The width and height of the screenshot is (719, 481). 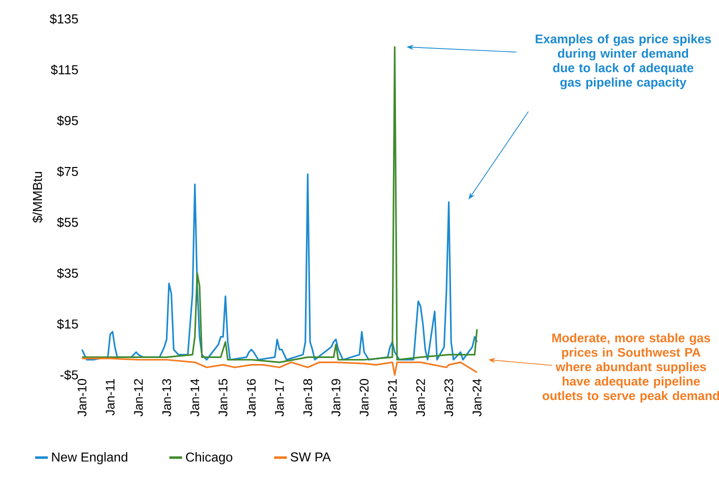 What do you see at coordinates (251, 397) in the screenshot?
I see `x-tick-label: Jan-16` at bounding box center [251, 397].